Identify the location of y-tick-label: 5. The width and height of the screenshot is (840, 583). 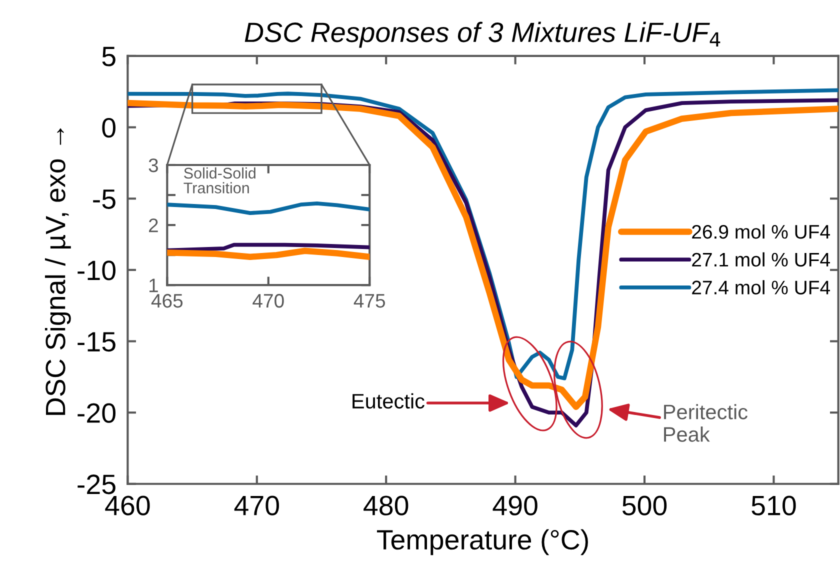
(109, 56).